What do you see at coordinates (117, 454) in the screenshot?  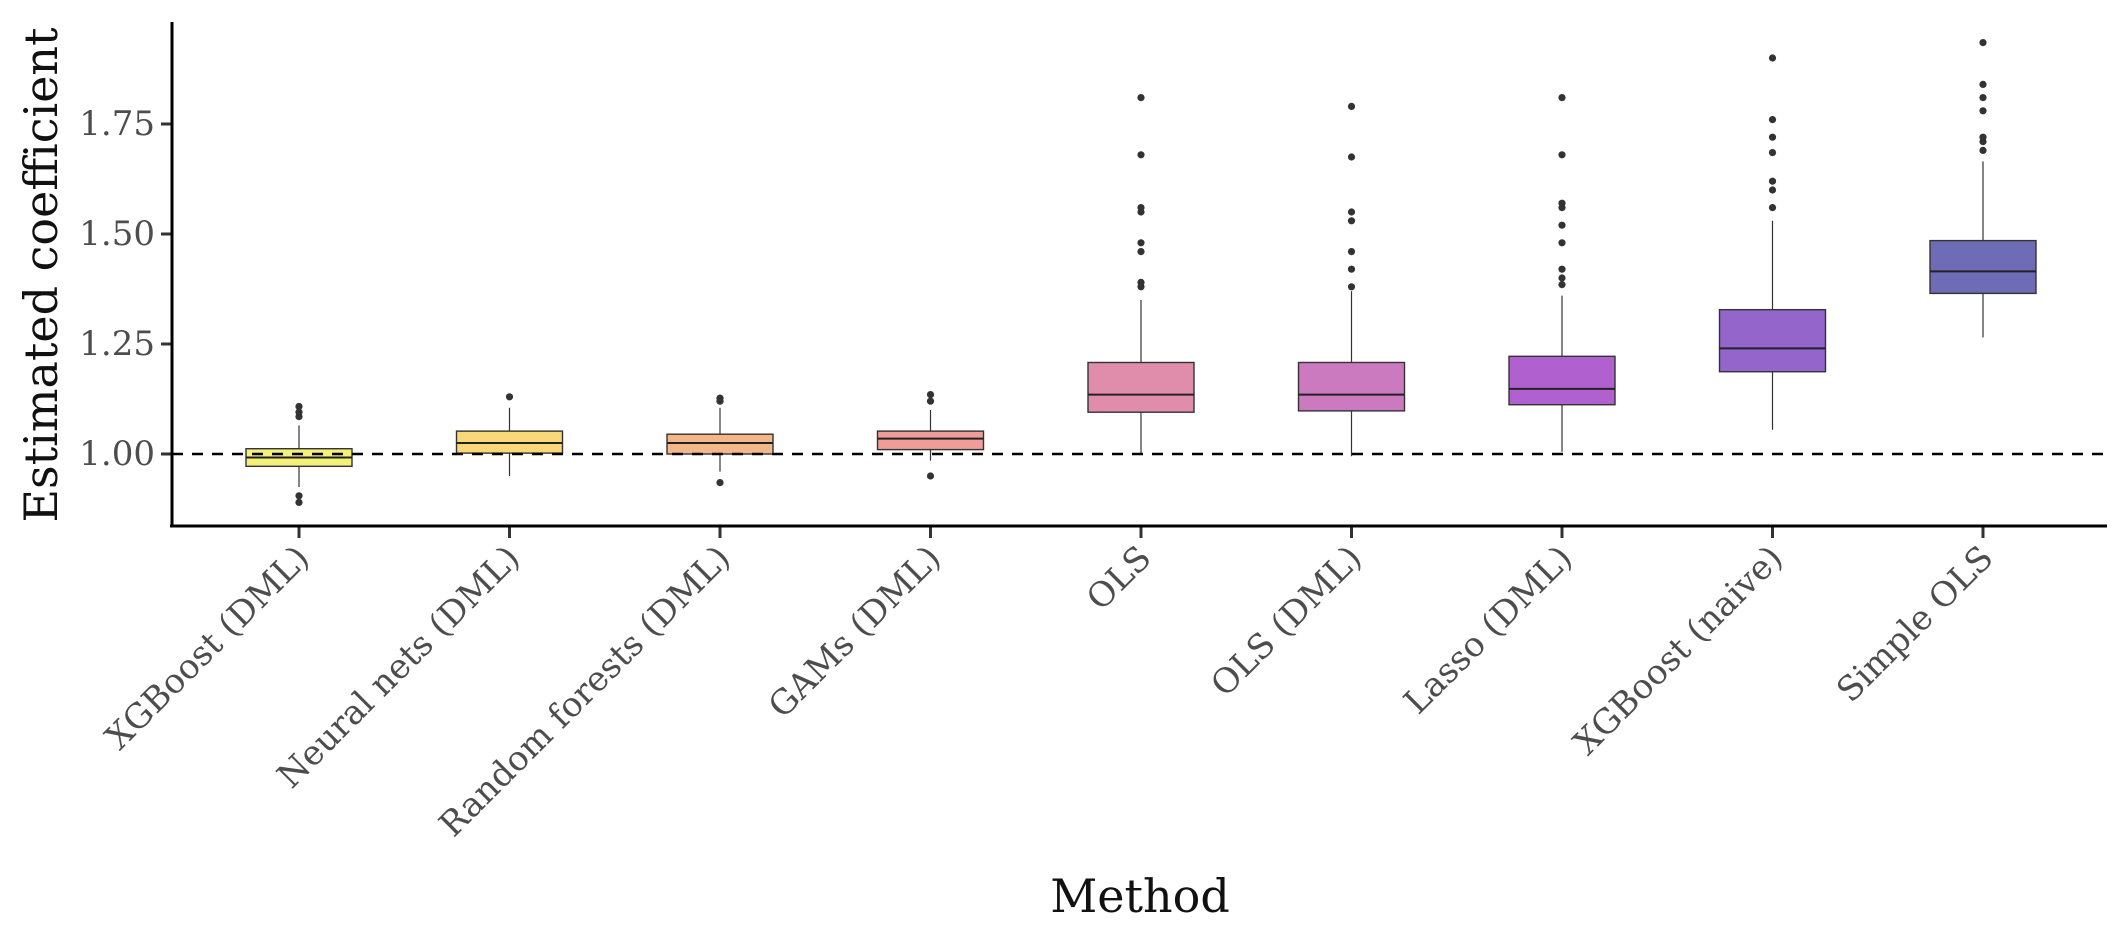 I see `y-tick-label: 1.00` at bounding box center [117, 454].